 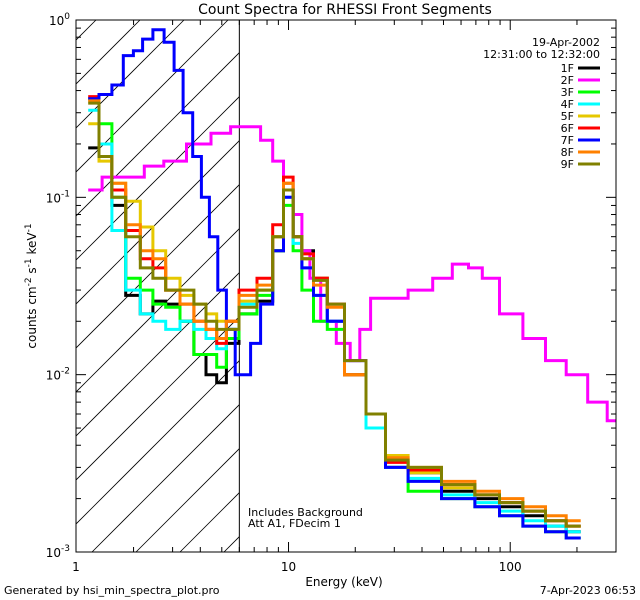 What do you see at coordinates (288, 567) in the screenshot?
I see `x-tick-label: 10` at bounding box center [288, 567].